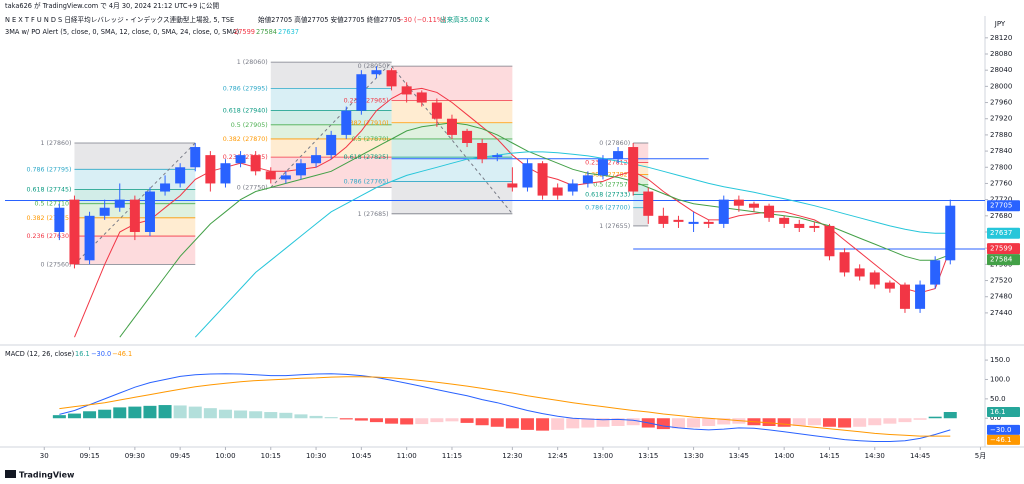  I want to click on y-tick-label: 0.0, so click(995, 418).